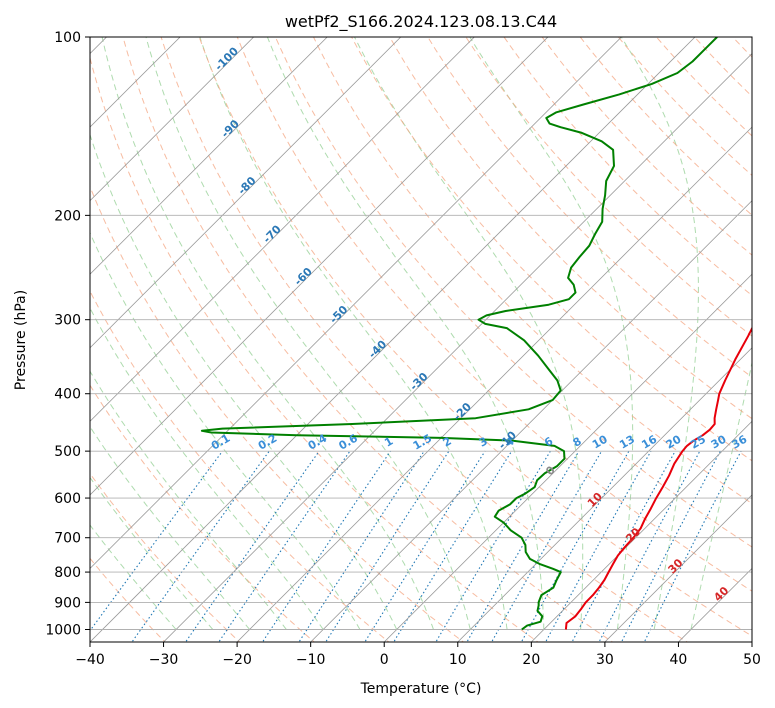  Describe the element at coordinates (67, 216) in the screenshot. I see `y-tick-label: 200` at that location.